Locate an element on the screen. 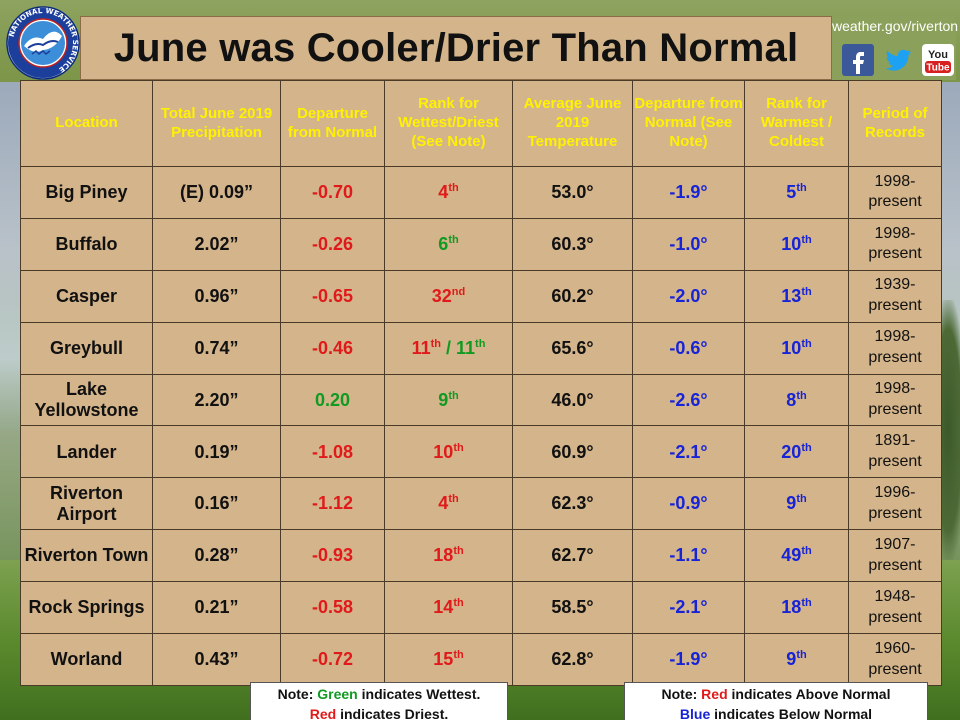 The width and height of the screenshot is (960, 720). location-cell: Greybull is located at coordinates (86, 348).